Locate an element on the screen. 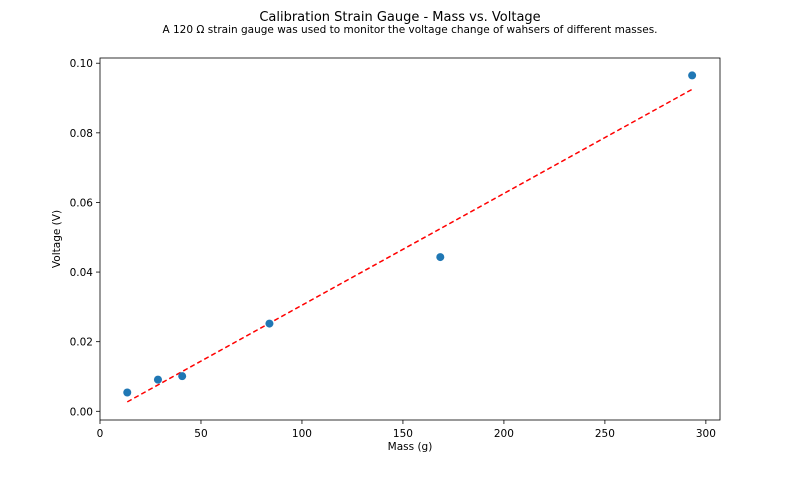 The height and width of the screenshot is (480, 800). x-tick-label: 150 is located at coordinates (403, 434).